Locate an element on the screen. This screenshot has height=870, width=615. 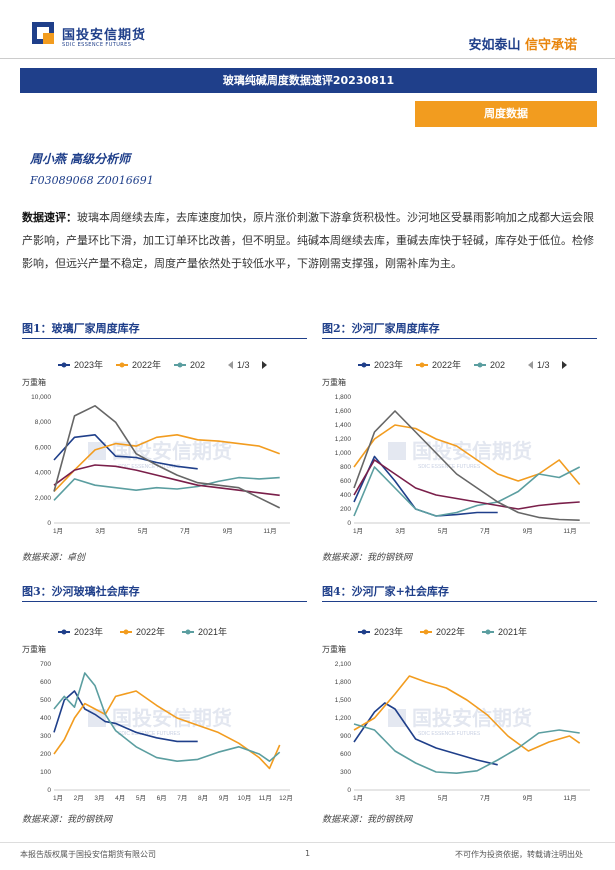
y-tick-label: 0 is located at coordinates (49, 523).